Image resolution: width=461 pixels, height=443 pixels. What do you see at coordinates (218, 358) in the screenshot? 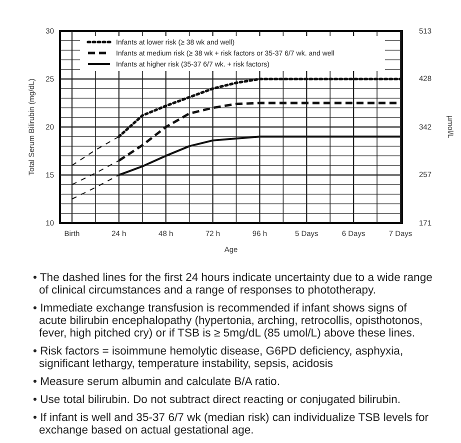
I see `text: • Risk factors = isoimmune hemolytic disease, G6PD deficiency, asphyxia, significant lethargy, temperature instability, sepsis, acidosis` at bounding box center [218, 358].